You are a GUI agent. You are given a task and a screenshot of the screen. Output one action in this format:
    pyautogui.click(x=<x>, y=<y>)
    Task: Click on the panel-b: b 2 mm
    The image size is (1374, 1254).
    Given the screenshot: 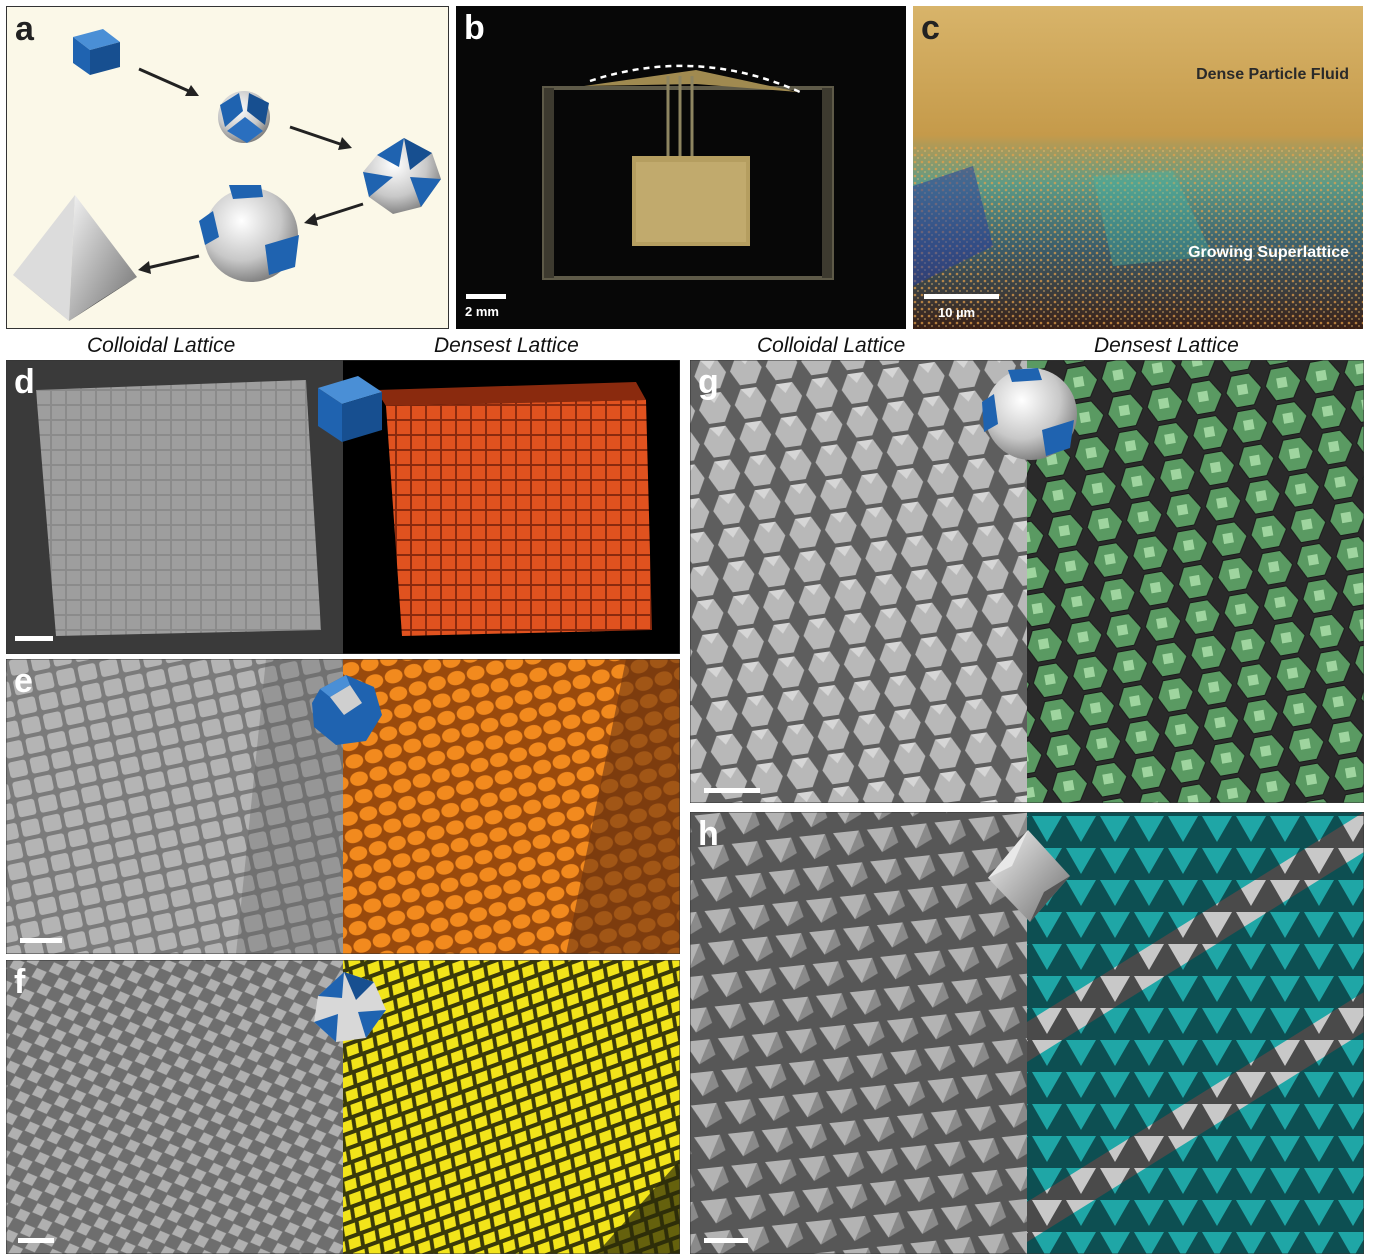 What is the action you would take?
    pyautogui.click(x=681, y=167)
    